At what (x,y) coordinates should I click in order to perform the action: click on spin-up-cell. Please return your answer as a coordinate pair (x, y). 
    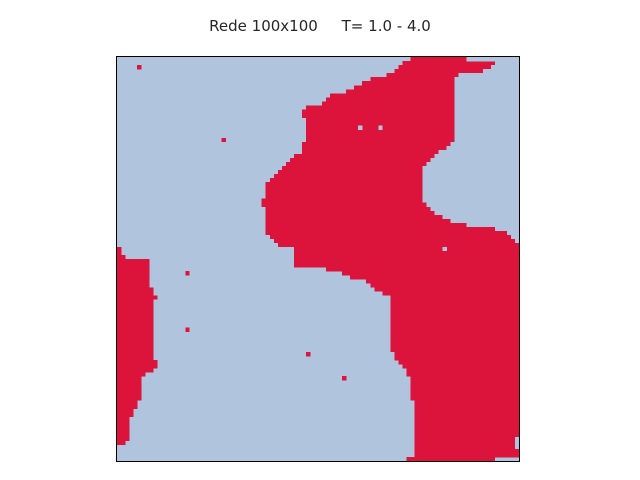
    Looking at the image, I should click on (344, 378).